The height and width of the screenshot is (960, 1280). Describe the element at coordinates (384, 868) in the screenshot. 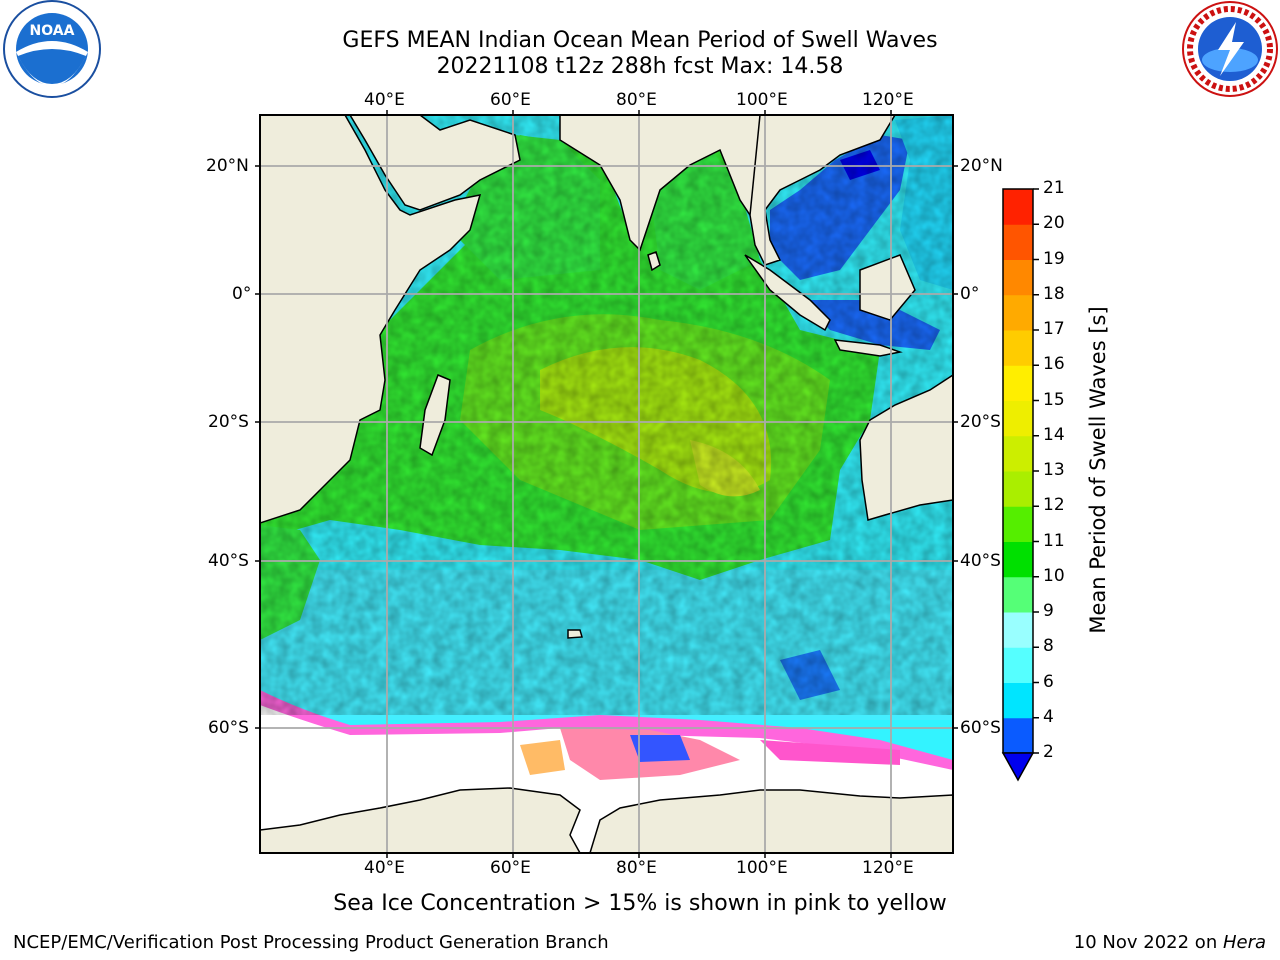

I see `lon-label-bottom-40e: 40°E` at that location.